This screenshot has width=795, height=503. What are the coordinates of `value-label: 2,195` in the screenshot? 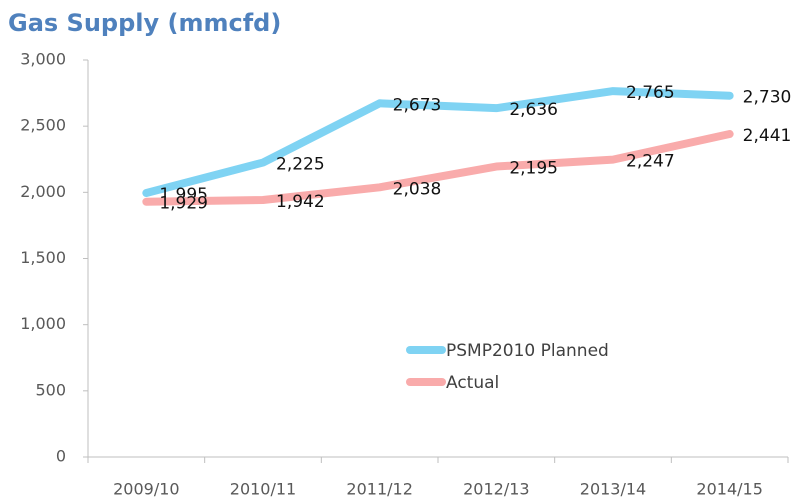 It's located at (533, 169).